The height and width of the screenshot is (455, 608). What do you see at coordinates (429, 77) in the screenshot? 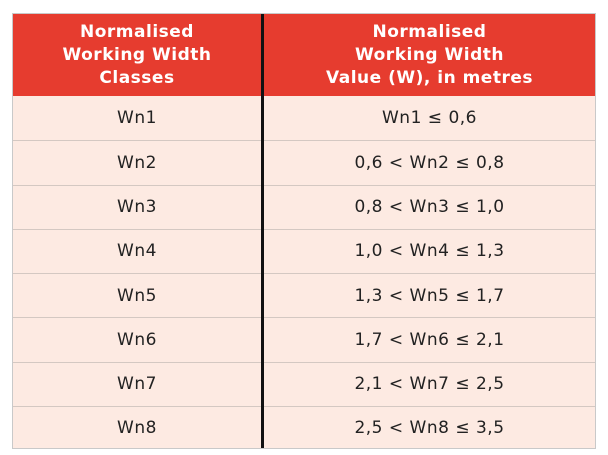
I see `header-text: Value (W), in metres` at bounding box center [429, 77].